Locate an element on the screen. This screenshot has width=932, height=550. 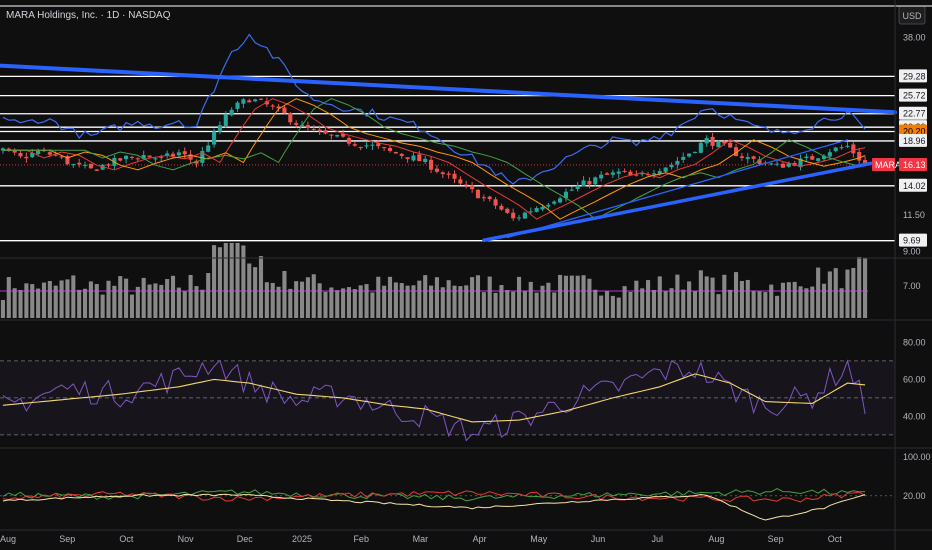
level-tag-label: 9.69 is located at coordinates (912, 241).